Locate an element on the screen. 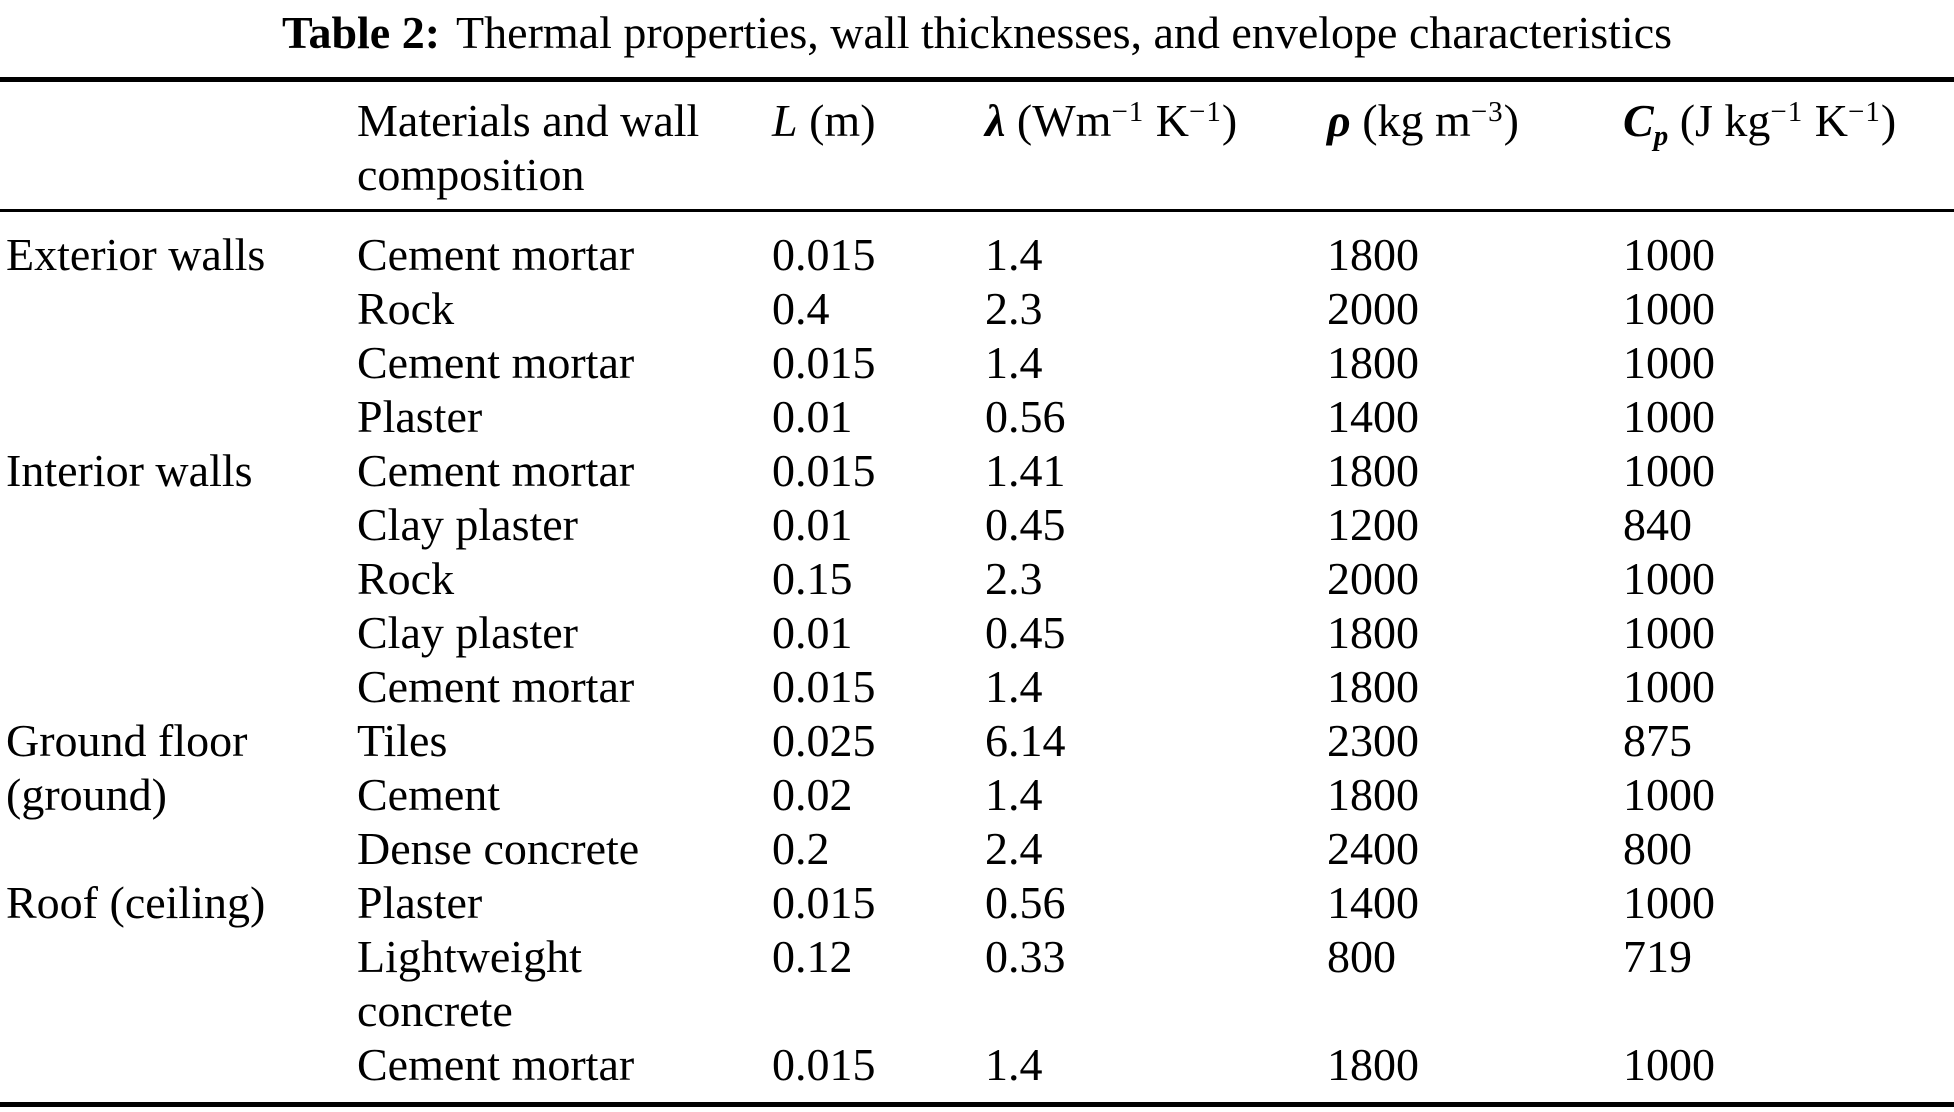  table-row: Dense concrete 0.2 2.4 2400 800 is located at coordinates (977, 849).